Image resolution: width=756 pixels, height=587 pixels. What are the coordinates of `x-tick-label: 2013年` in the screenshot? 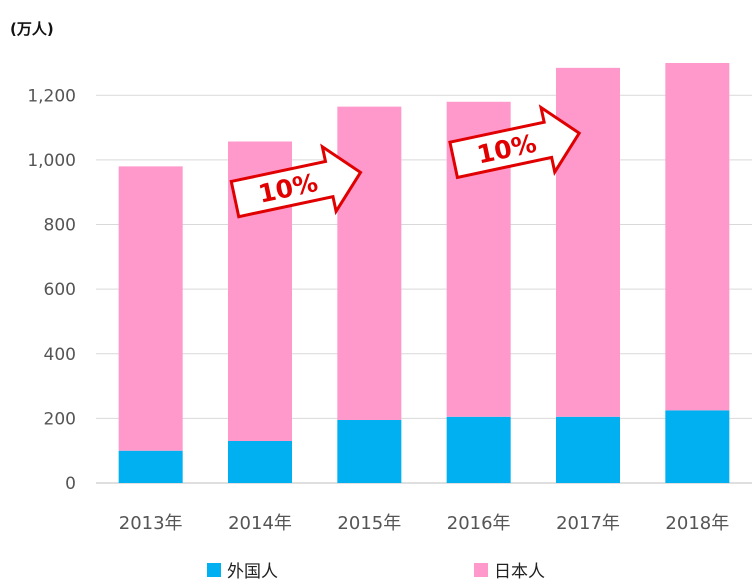 It's located at (151, 523).